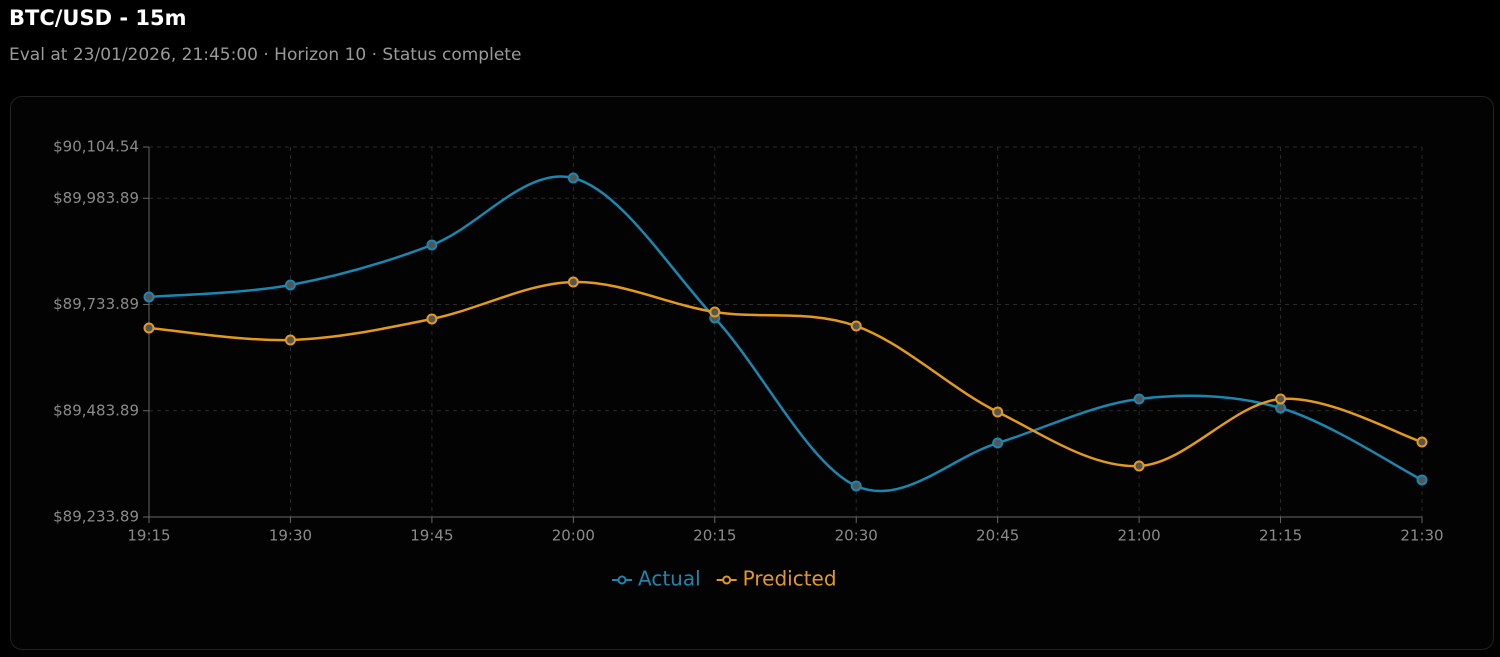 This screenshot has width=1500, height=657. What do you see at coordinates (1421, 536) in the screenshot?
I see `x-tick-label: 21:30` at bounding box center [1421, 536].